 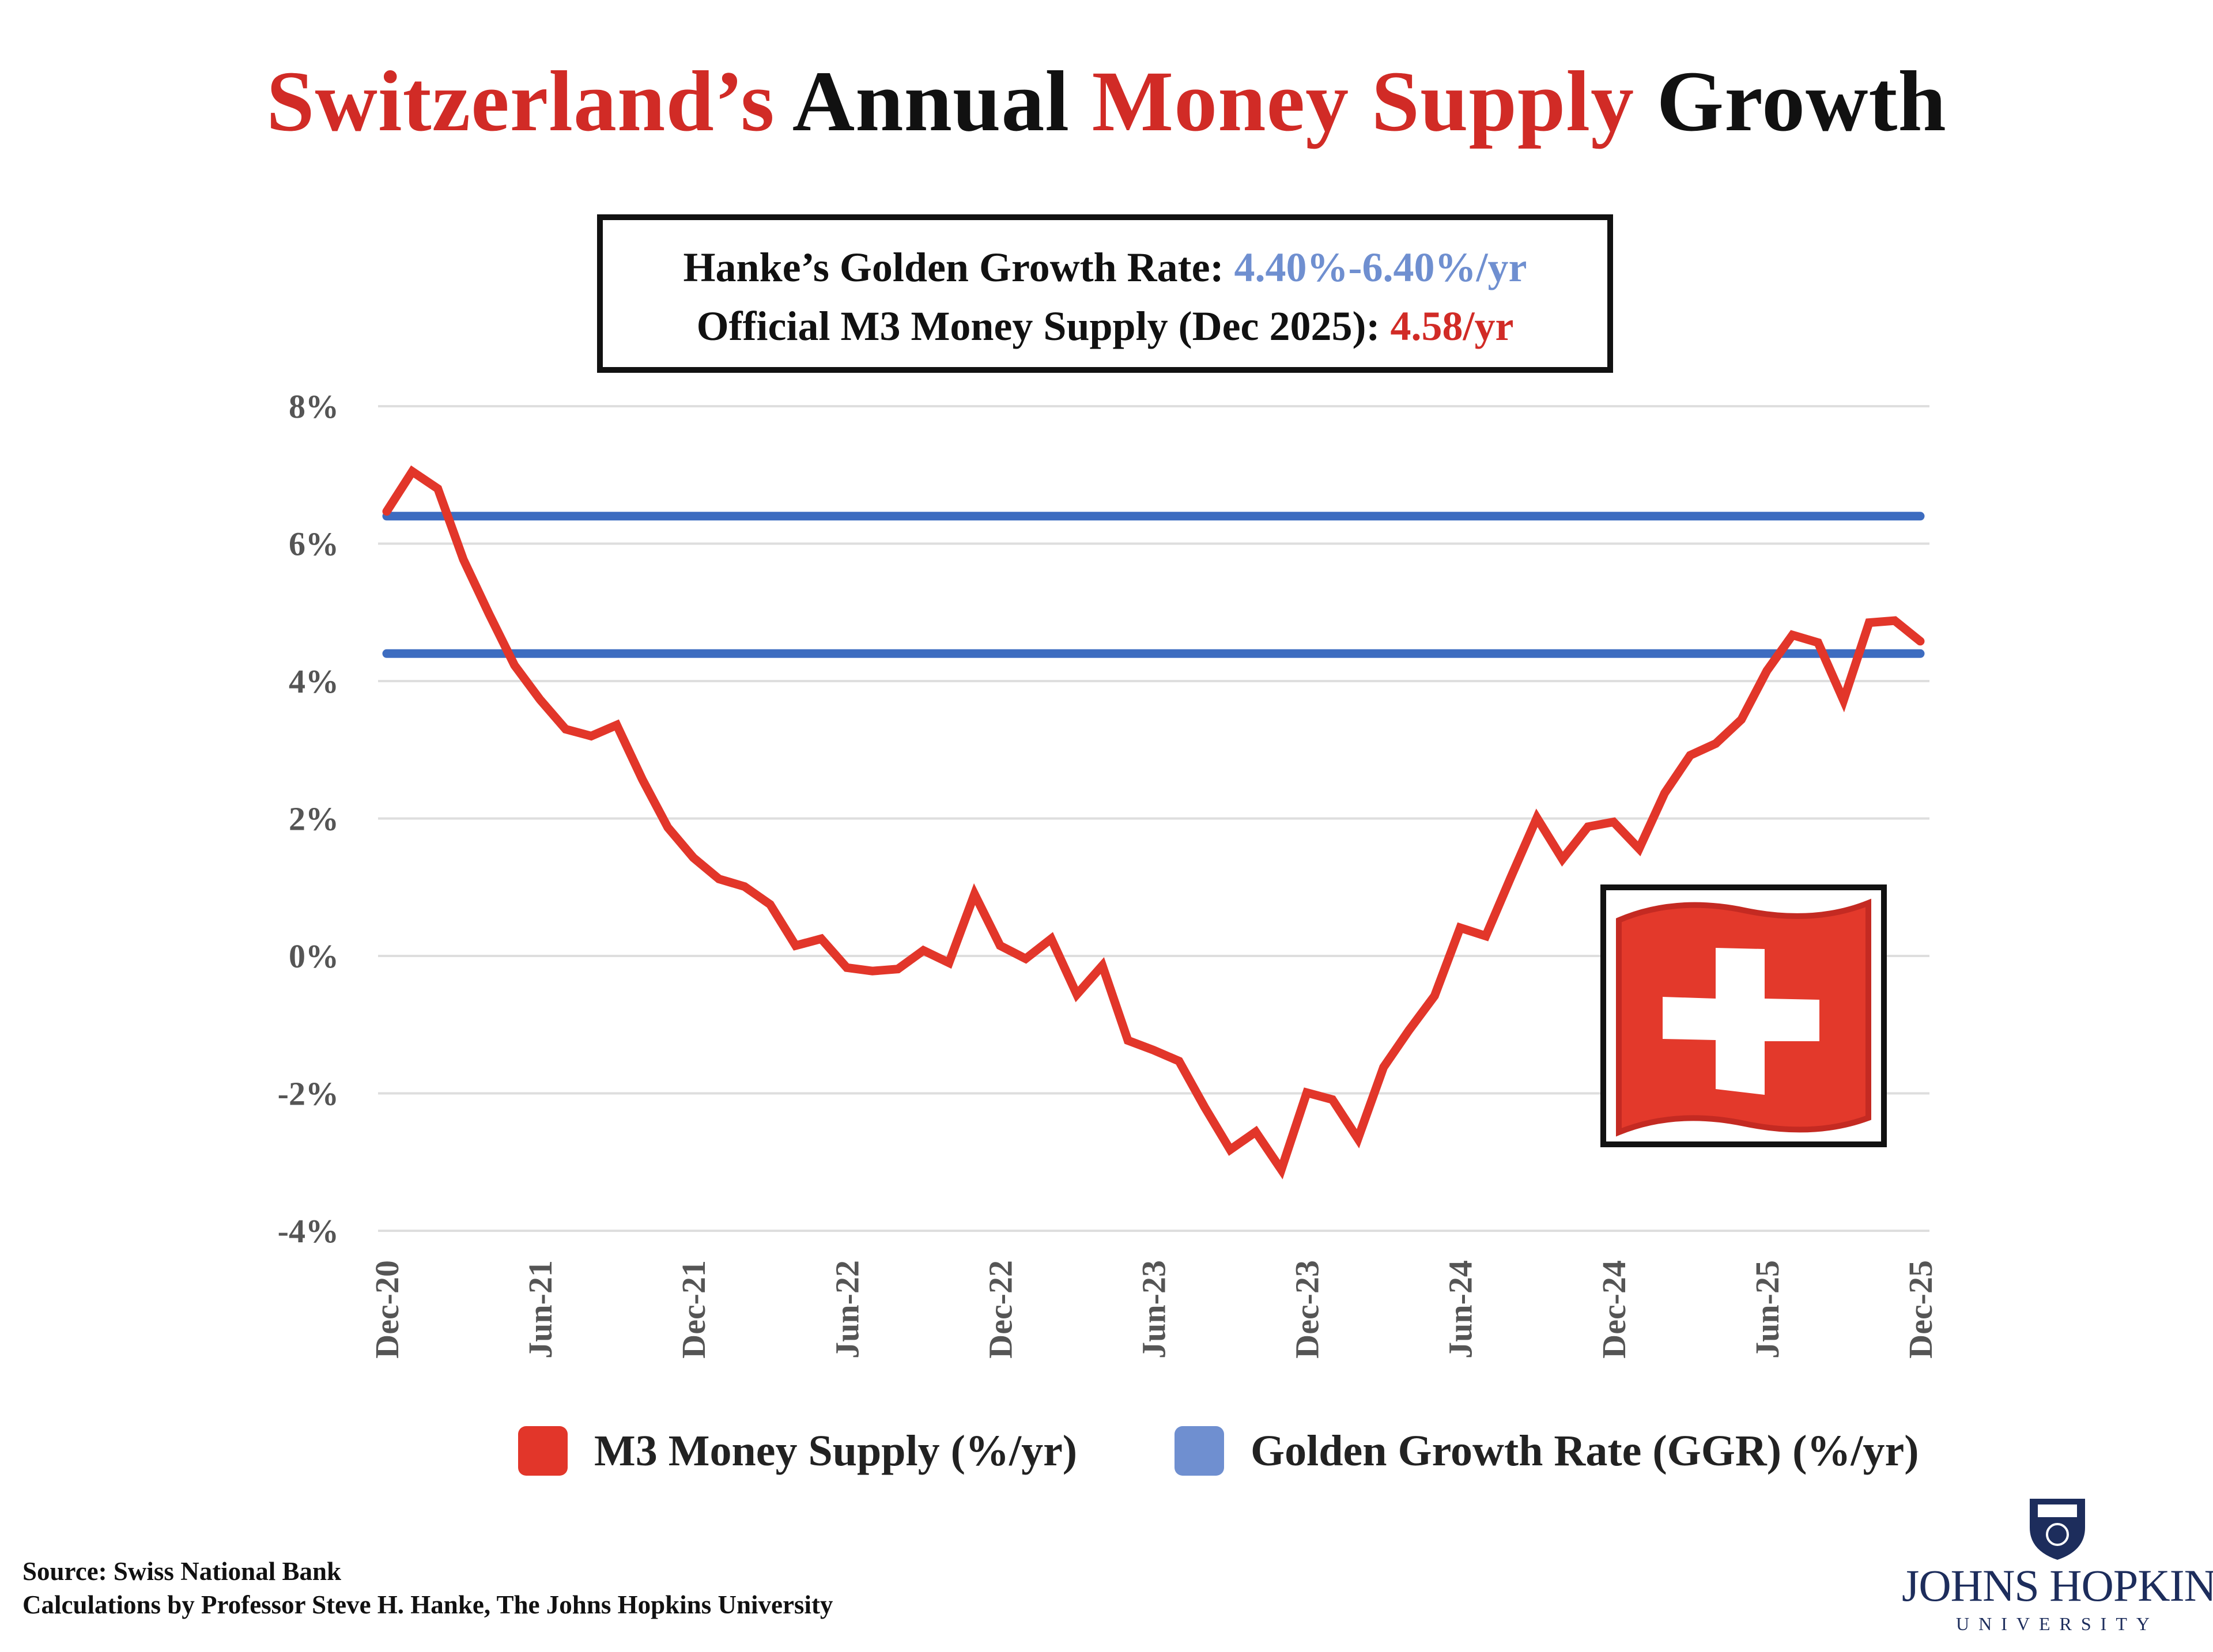 What do you see at coordinates (1043, 326) in the screenshot?
I see `m3-label: Official M3 Money Supply (Dec 2025):` at bounding box center [1043, 326].